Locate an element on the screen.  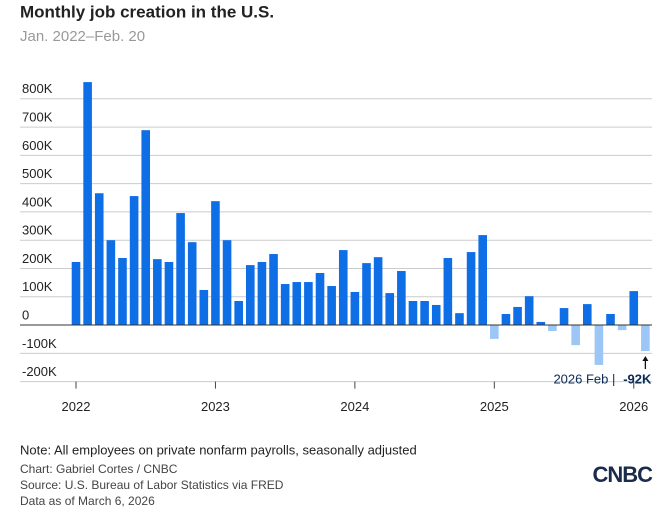
y-tick-label: 500K is located at coordinates (37, 173).